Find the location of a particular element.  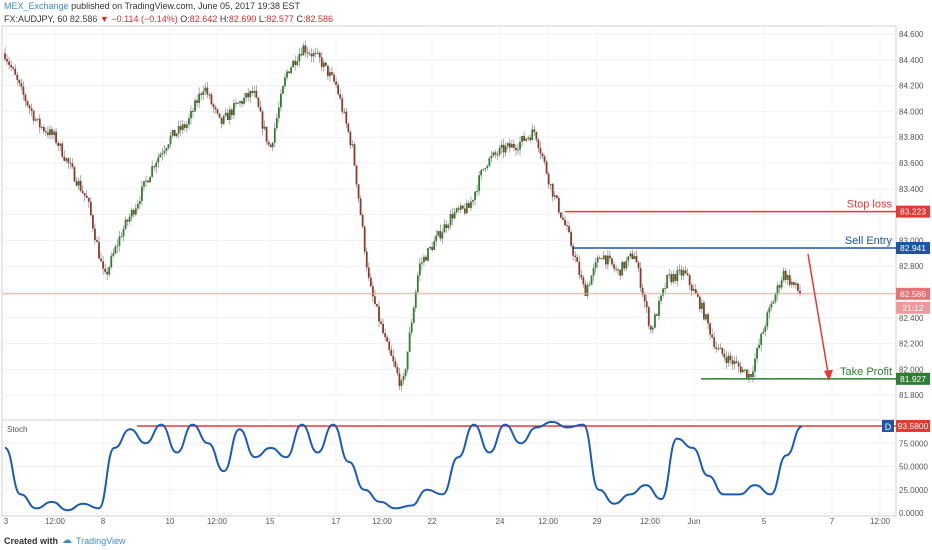

stoch-d-badge: D is located at coordinates (888, 427).